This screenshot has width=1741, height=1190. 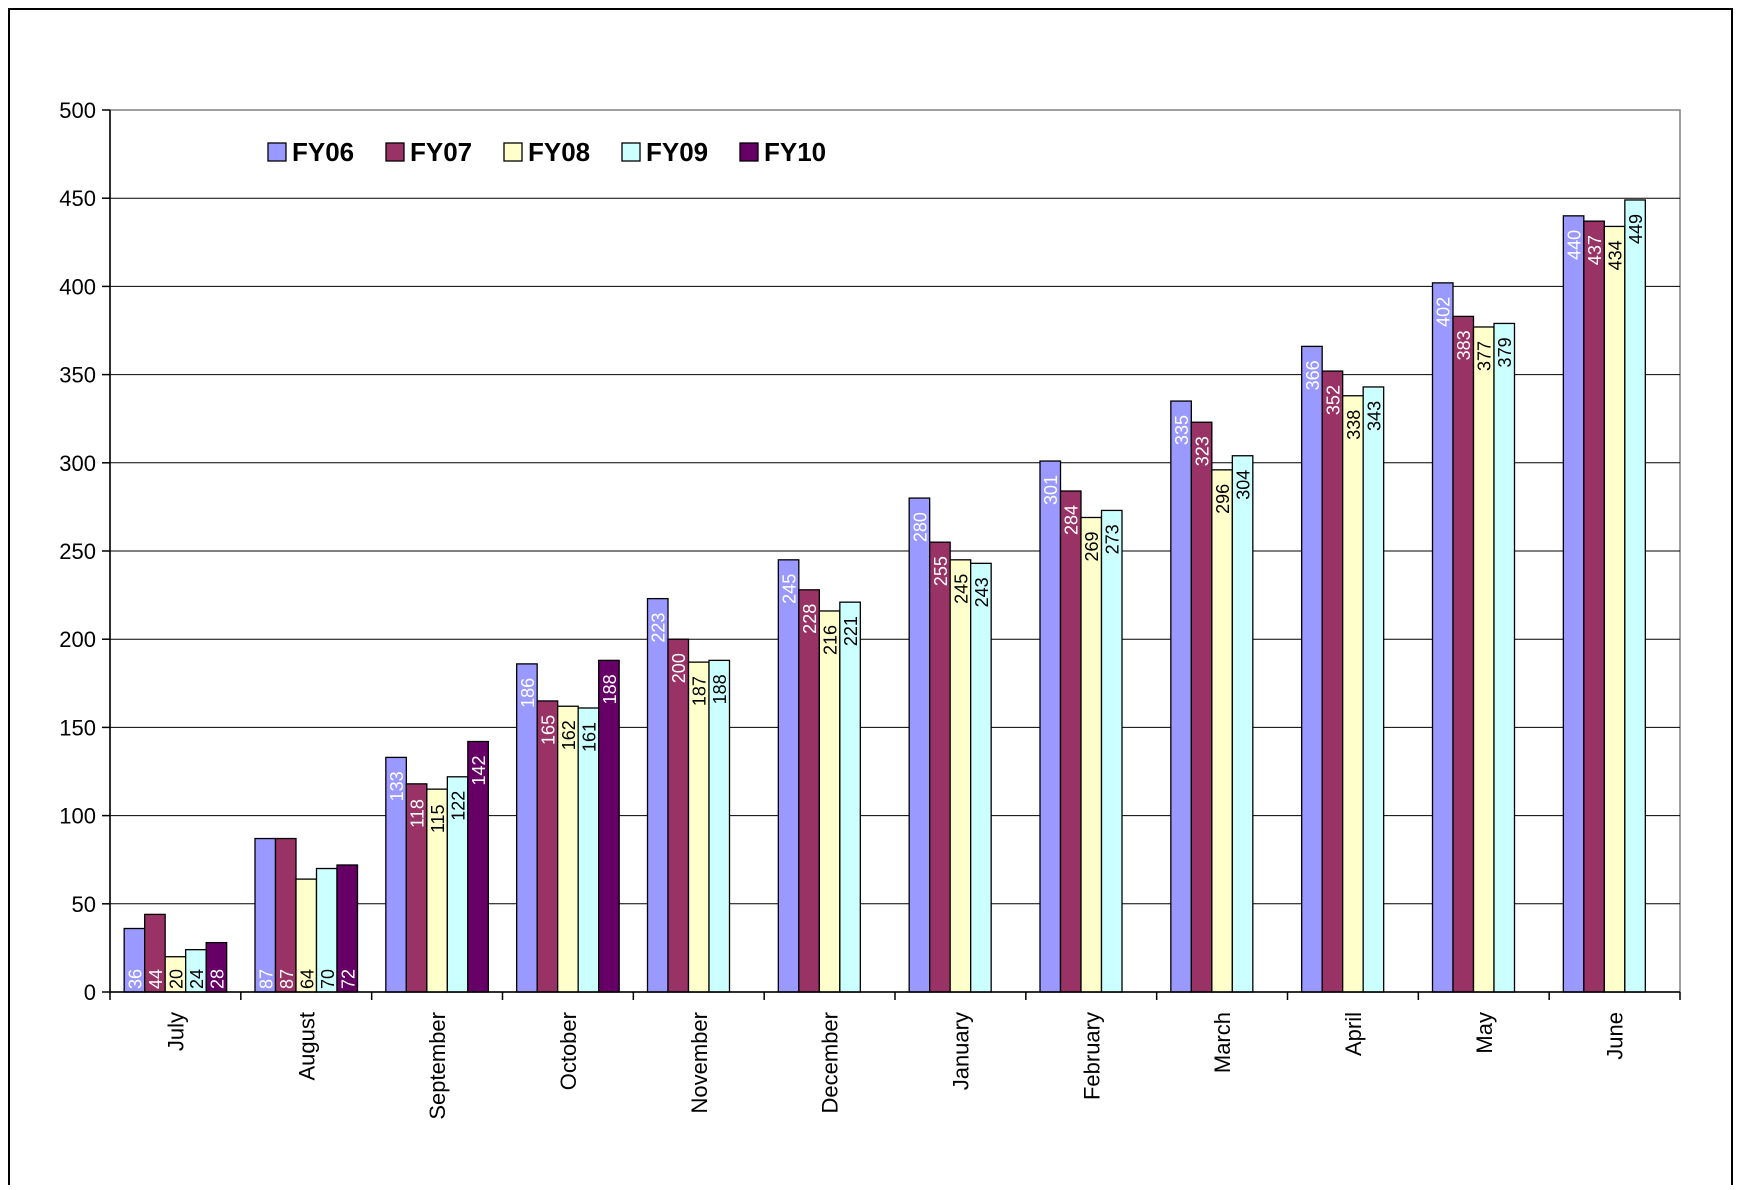 What do you see at coordinates (1616, 255) in the screenshot?
I see `data-label: 434` at bounding box center [1616, 255].